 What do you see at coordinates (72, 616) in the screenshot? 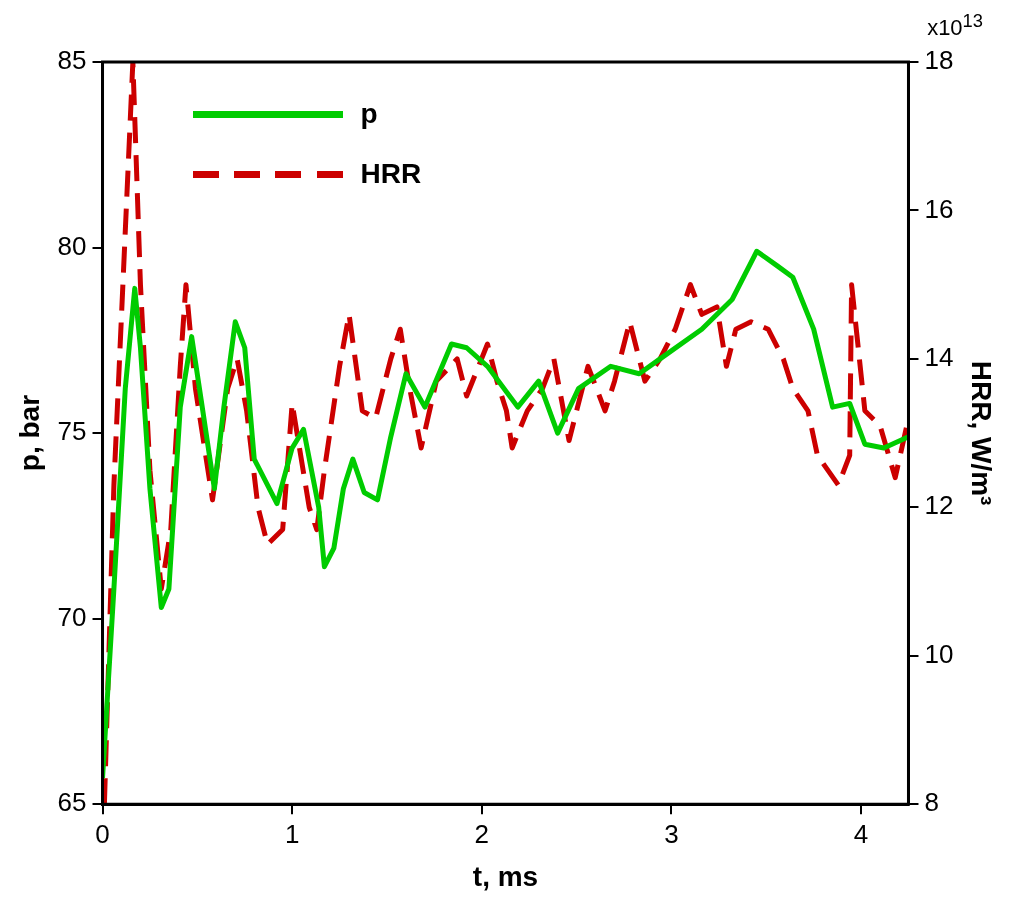
I see `y-tick-label: 70` at bounding box center [72, 616].